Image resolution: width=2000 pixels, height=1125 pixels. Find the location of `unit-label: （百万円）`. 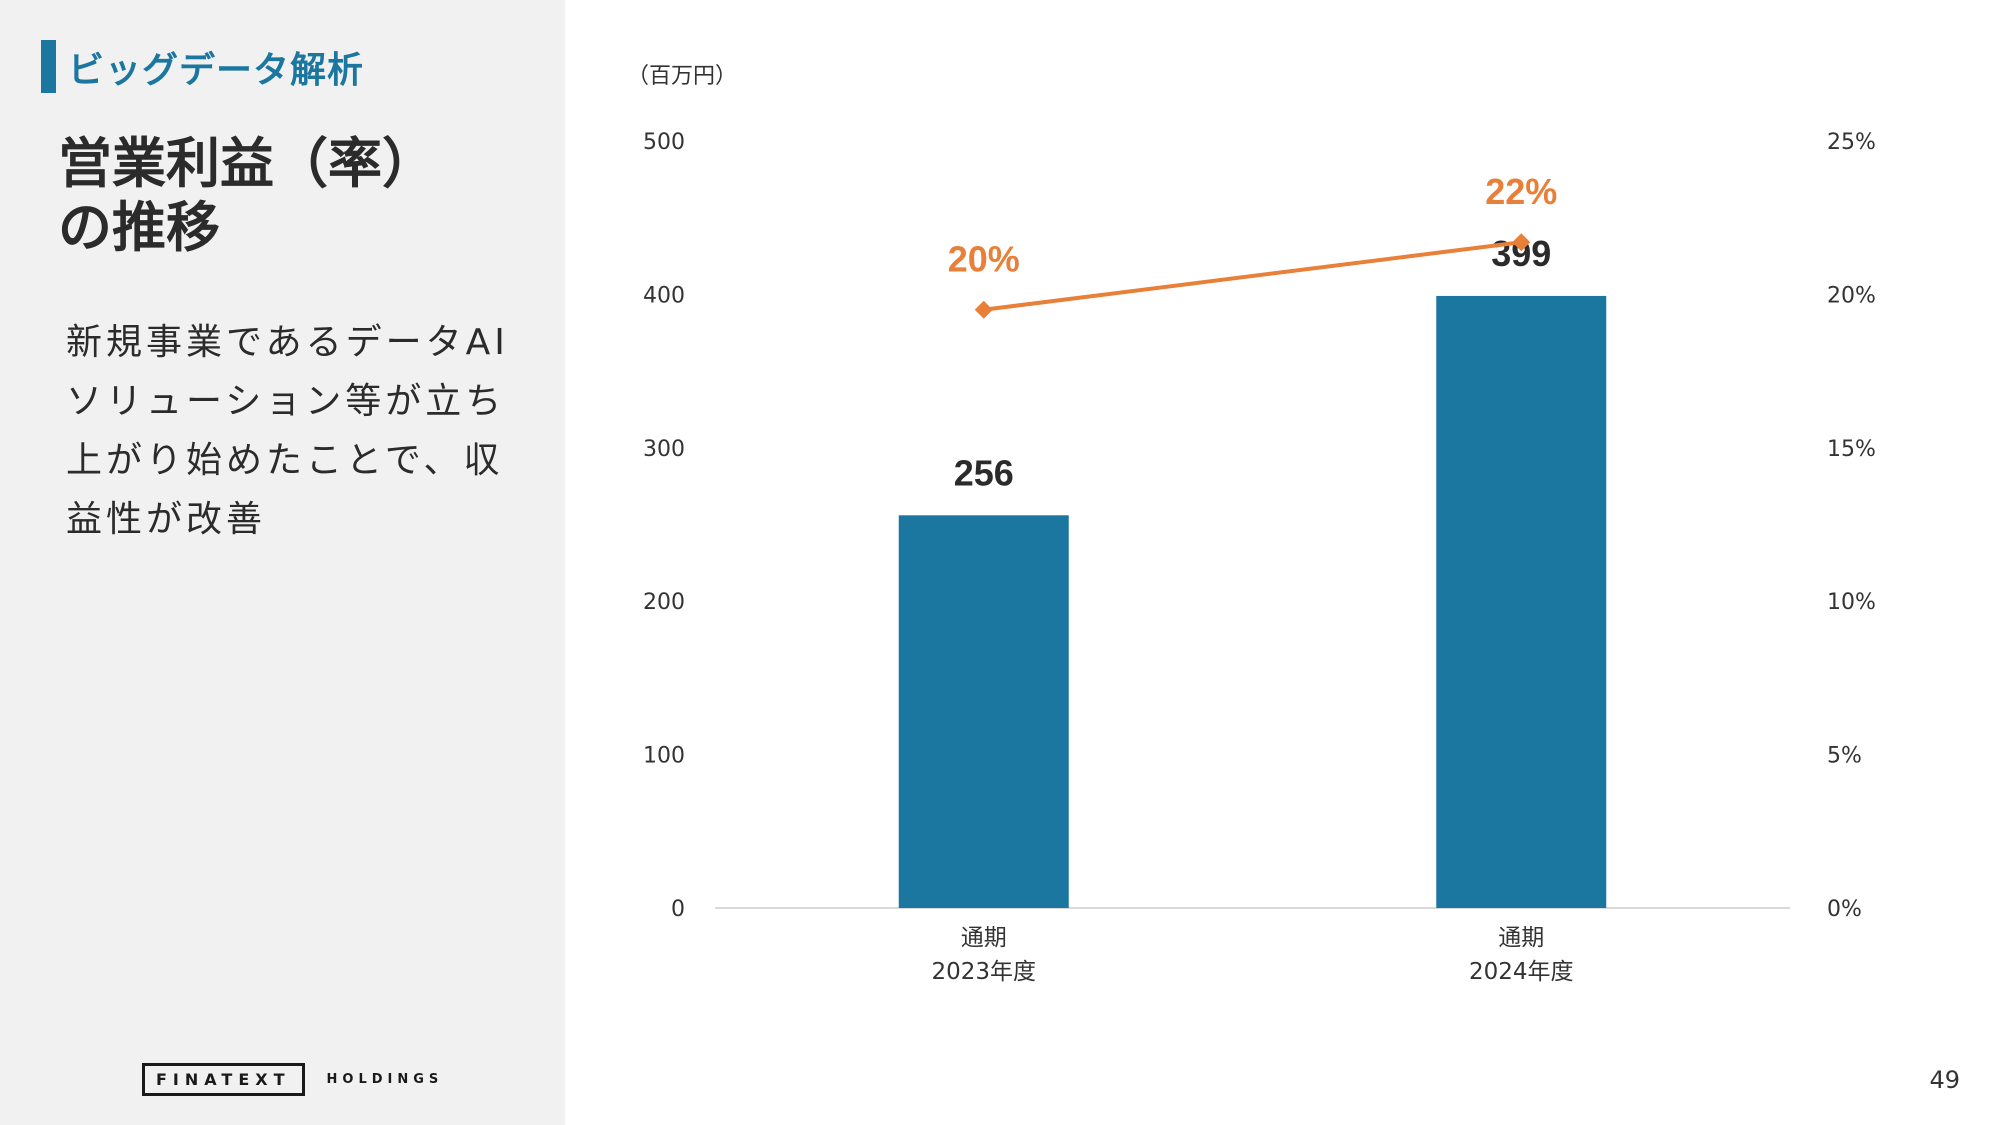

unit-label: （百万円） is located at coordinates (682, 76).